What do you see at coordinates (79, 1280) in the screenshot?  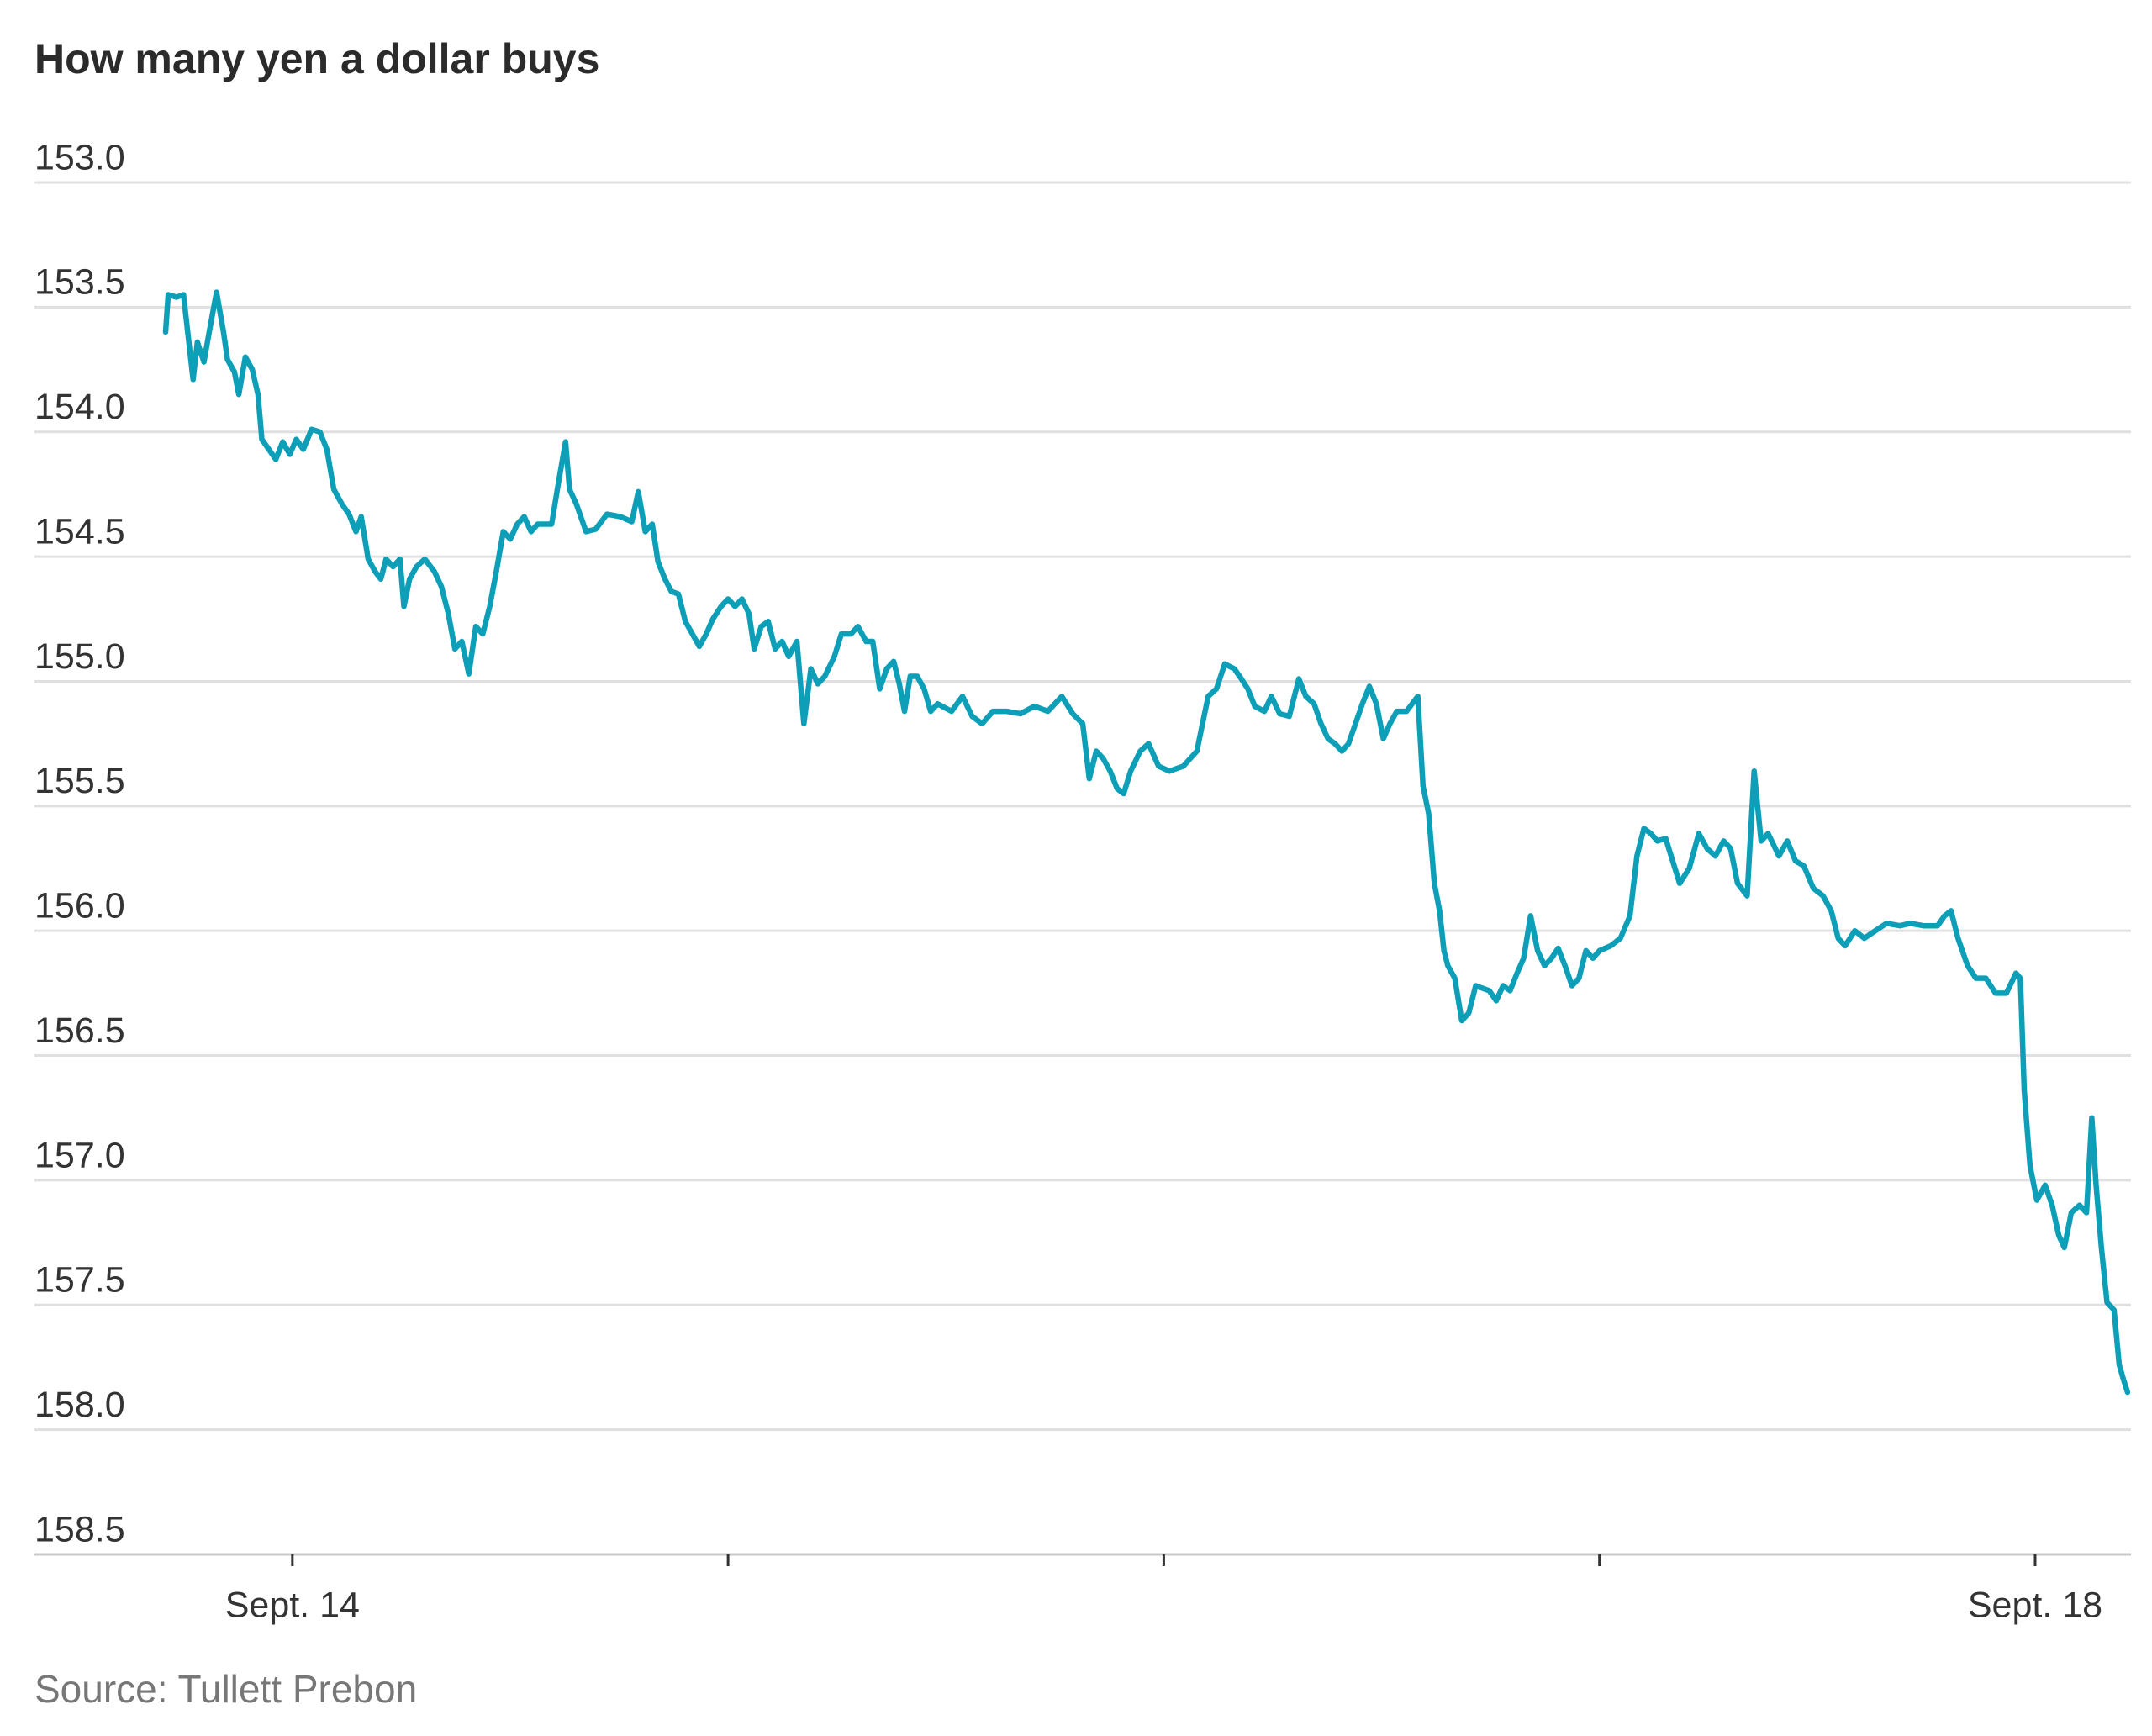 I see `y-tick-label: 157.5` at bounding box center [79, 1280].